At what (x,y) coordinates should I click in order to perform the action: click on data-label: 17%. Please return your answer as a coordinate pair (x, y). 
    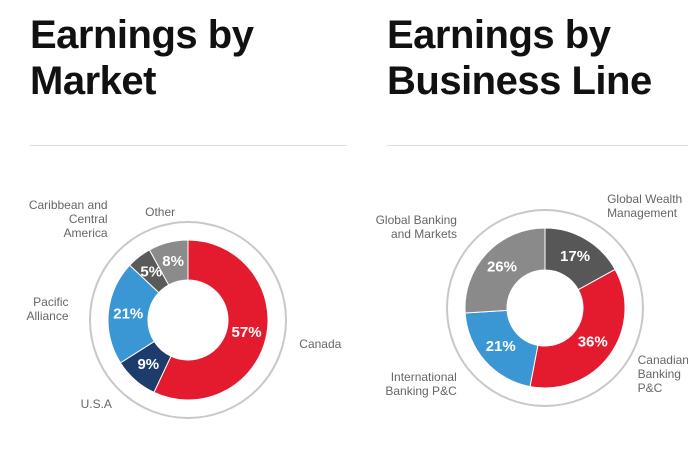
    Looking at the image, I should click on (575, 256).